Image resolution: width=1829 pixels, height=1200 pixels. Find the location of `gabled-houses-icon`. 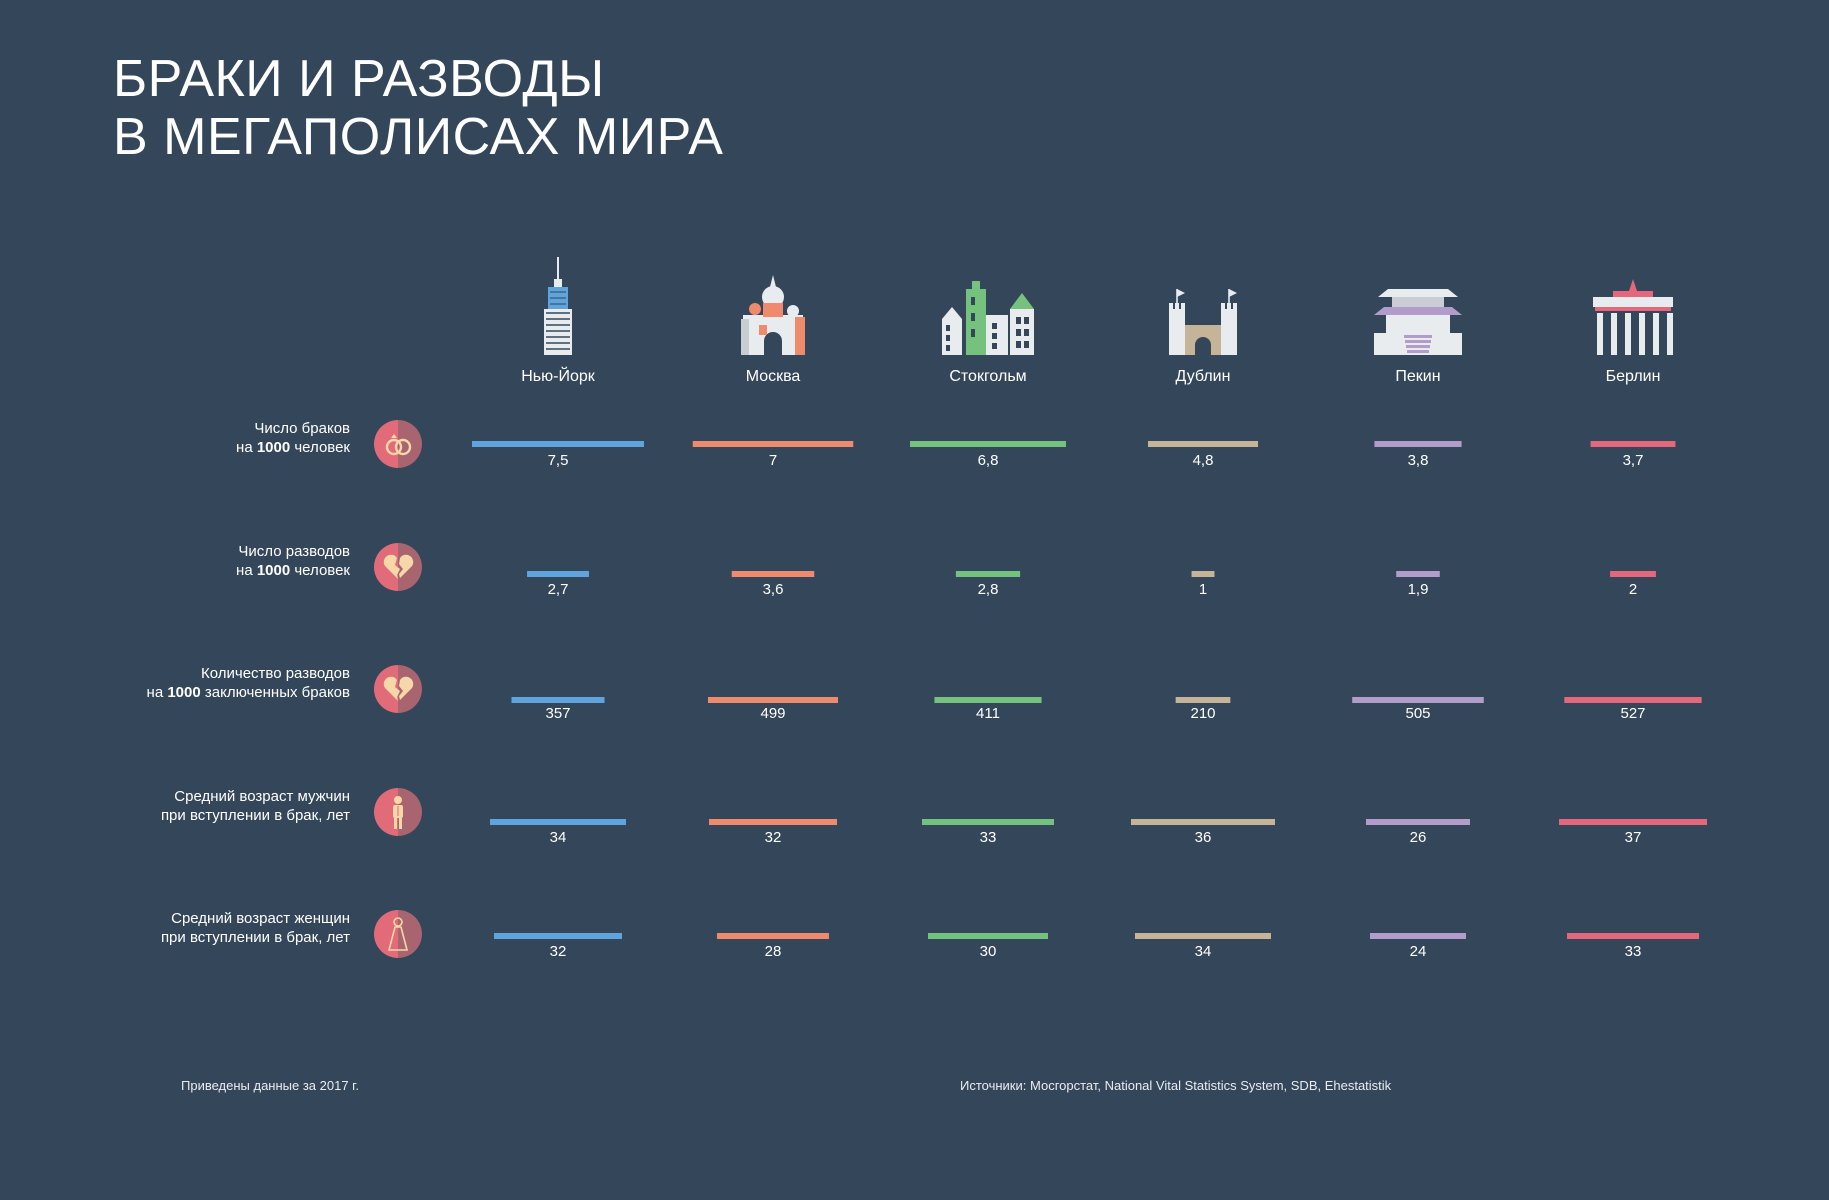

gabled-houses-icon is located at coordinates (988, 318).